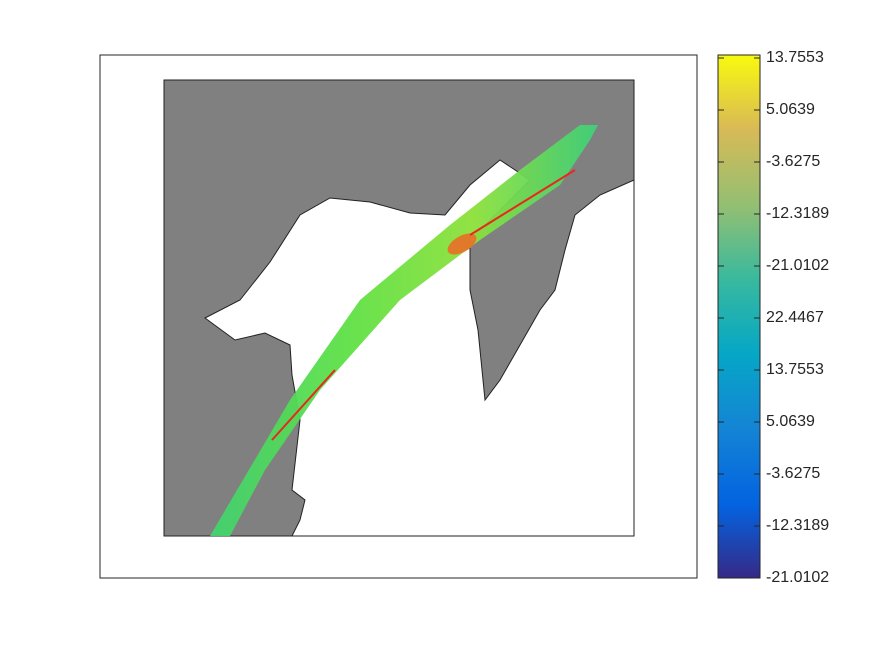 The width and height of the screenshot is (875, 661). What do you see at coordinates (795, 317) in the screenshot?
I see `tick-label: 22.4467` at bounding box center [795, 317].